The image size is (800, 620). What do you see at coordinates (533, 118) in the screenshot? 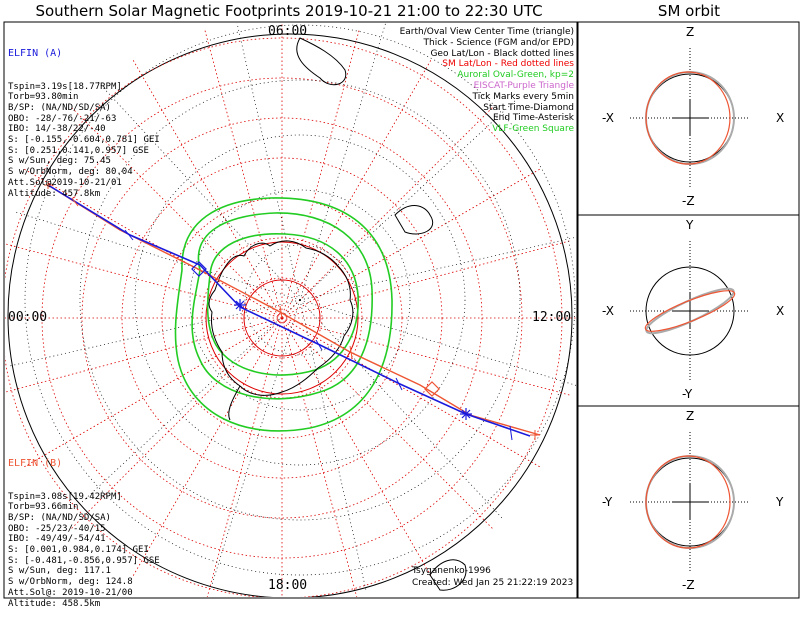
I see `legend-entry: End Time-Asterisk` at bounding box center [533, 118].